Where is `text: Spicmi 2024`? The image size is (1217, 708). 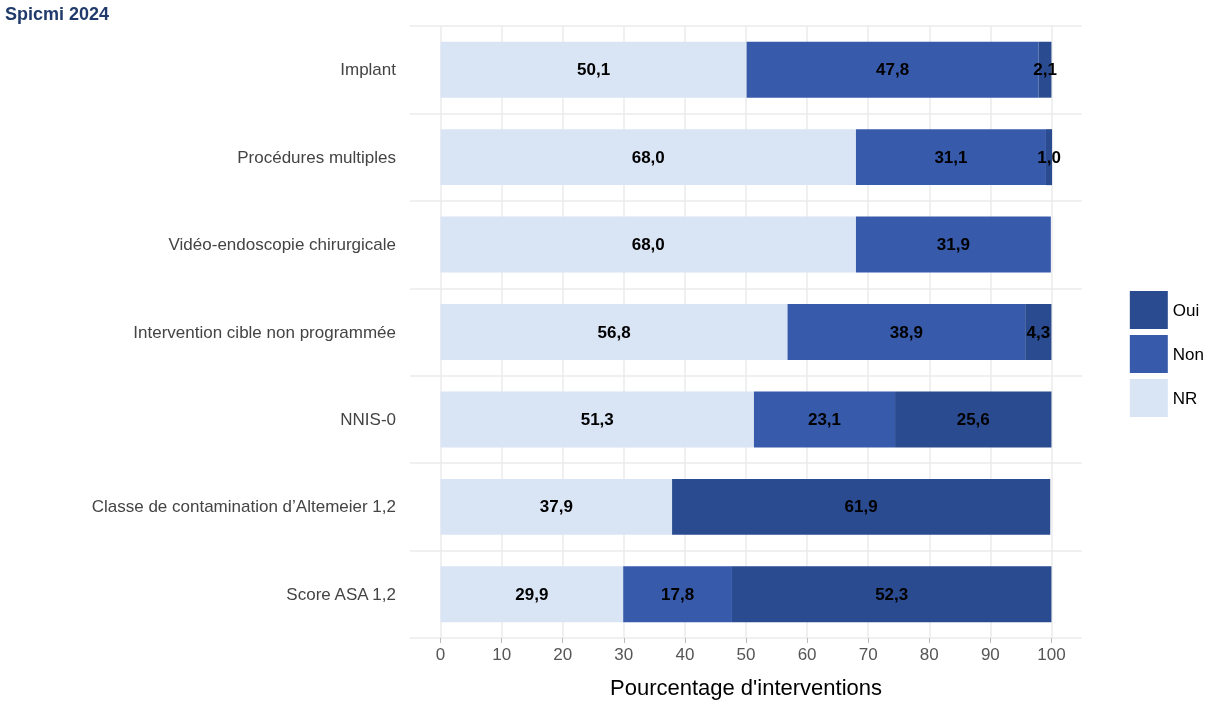
text: Spicmi 2024 is located at coordinates (57, 14).